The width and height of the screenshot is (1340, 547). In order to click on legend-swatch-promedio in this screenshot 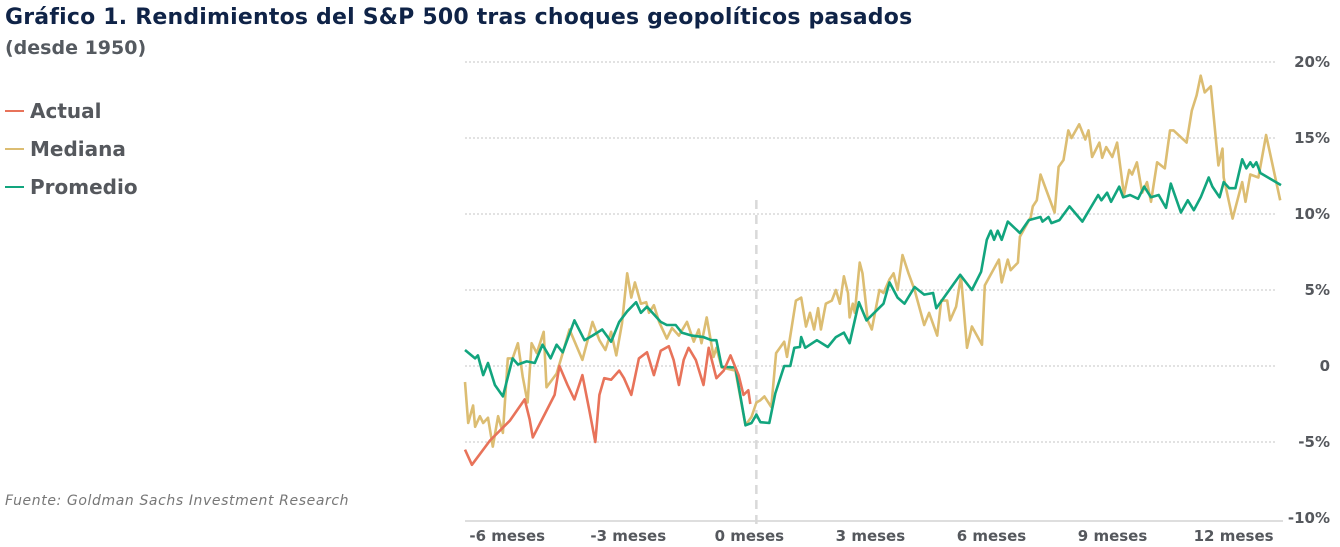, I will do `click(14, 187)`.